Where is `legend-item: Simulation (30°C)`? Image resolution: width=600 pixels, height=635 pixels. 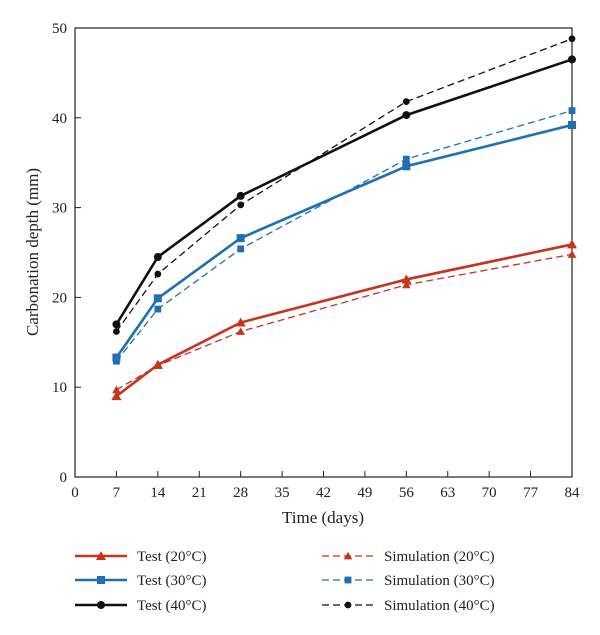
legend-item: Simulation (30°C) is located at coordinates (408, 581).